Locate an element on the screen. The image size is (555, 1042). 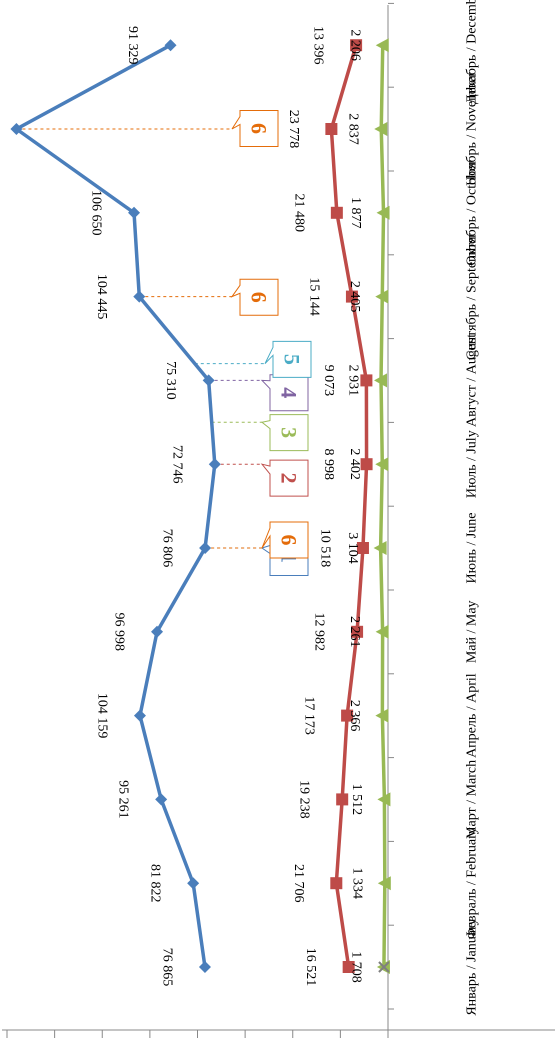
category-label: Февраль / February is located at coordinates (472, 883).